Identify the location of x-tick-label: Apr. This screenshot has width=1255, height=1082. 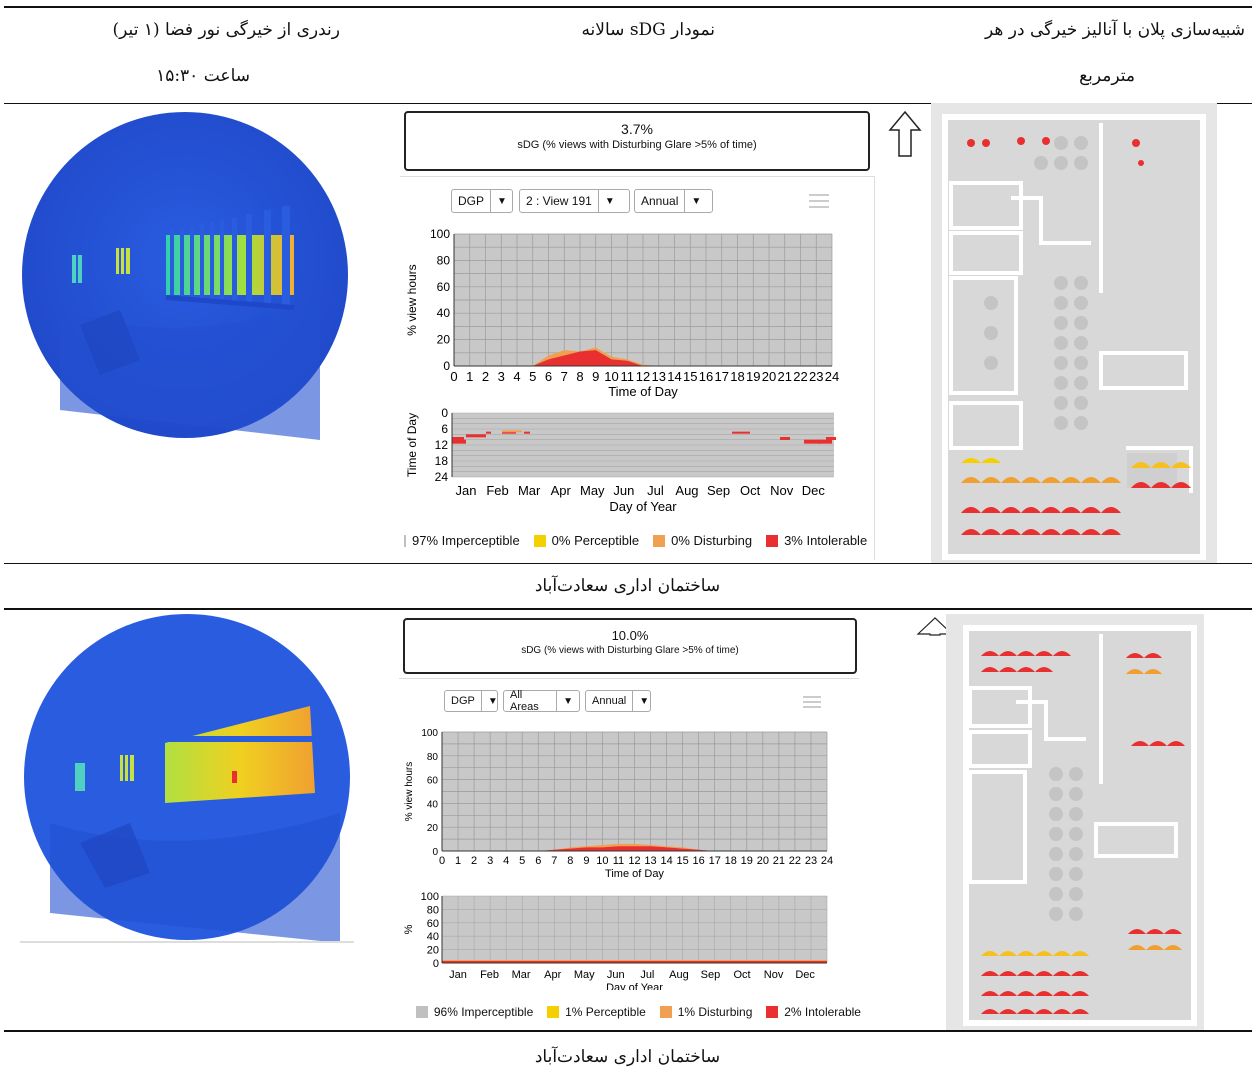
(561, 490).